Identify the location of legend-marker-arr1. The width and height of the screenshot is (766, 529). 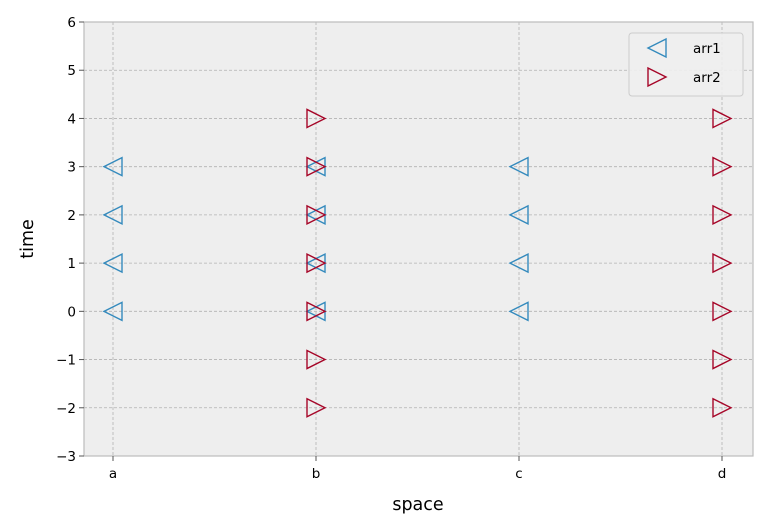
(656, 48).